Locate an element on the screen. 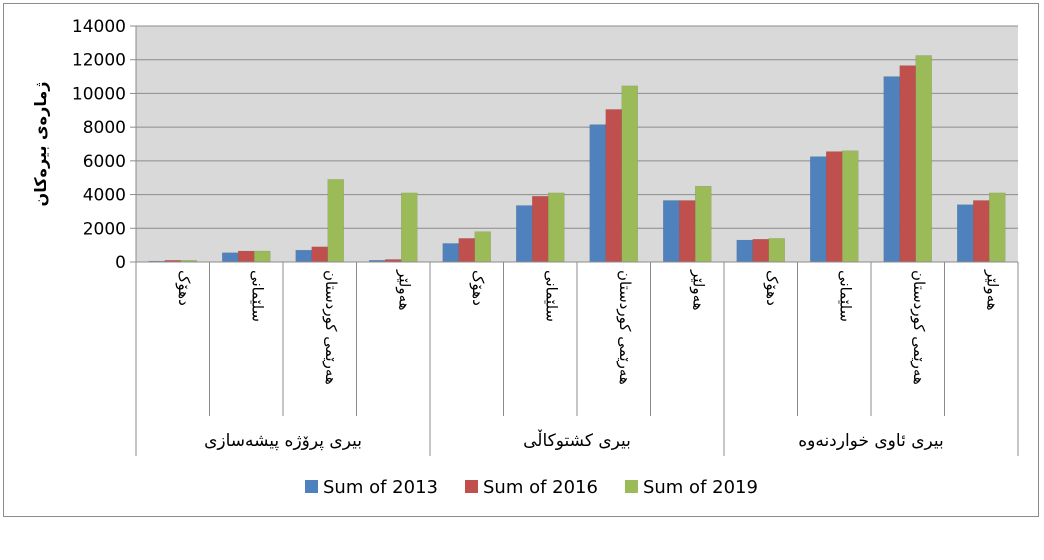  y-tick-label: 8000 is located at coordinates (104, 128).